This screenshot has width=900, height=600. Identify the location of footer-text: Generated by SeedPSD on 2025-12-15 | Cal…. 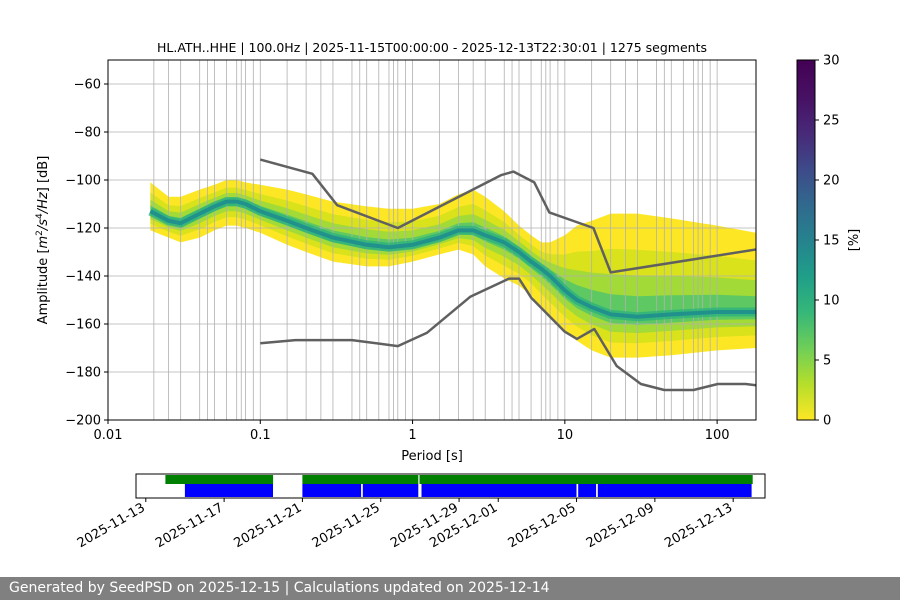
(279, 588).